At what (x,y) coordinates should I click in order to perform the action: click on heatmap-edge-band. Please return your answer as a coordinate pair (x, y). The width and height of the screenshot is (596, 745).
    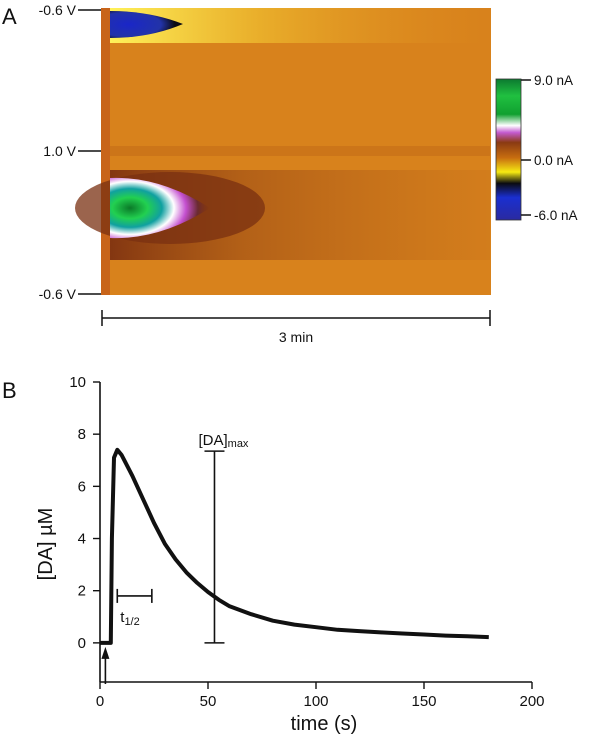
    Looking at the image, I should click on (105, 151).